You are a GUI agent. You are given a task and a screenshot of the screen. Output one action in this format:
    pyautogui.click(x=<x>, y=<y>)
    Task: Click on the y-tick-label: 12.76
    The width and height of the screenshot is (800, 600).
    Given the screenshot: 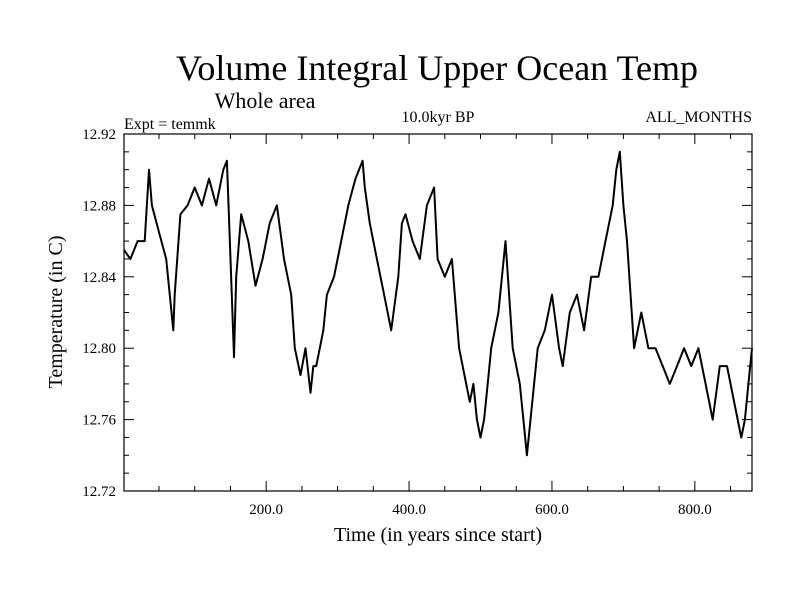 What is the action you would take?
    pyautogui.click(x=99, y=421)
    